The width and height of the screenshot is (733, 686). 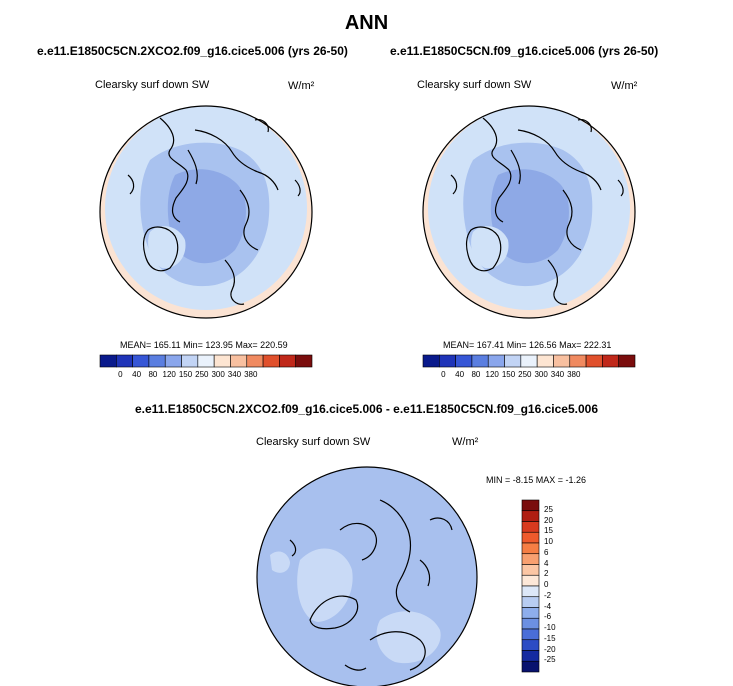 I want to click on left-map-deep-region, so click(x=206, y=216).